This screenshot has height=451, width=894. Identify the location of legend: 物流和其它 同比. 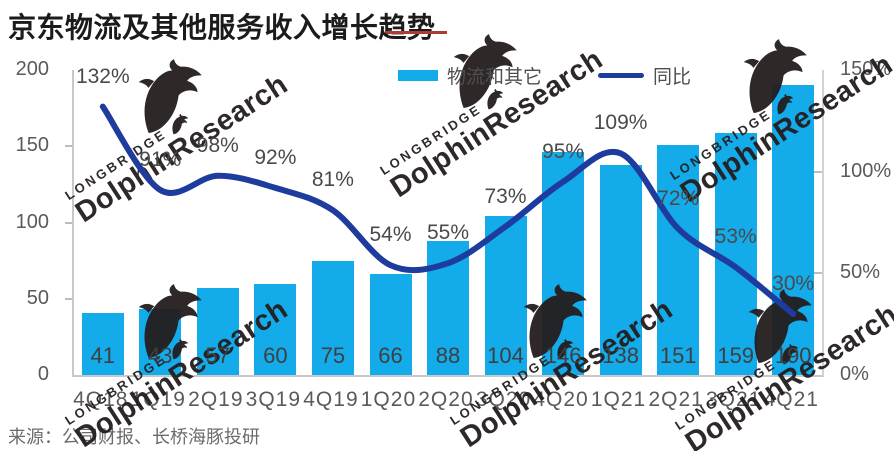
(544, 75).